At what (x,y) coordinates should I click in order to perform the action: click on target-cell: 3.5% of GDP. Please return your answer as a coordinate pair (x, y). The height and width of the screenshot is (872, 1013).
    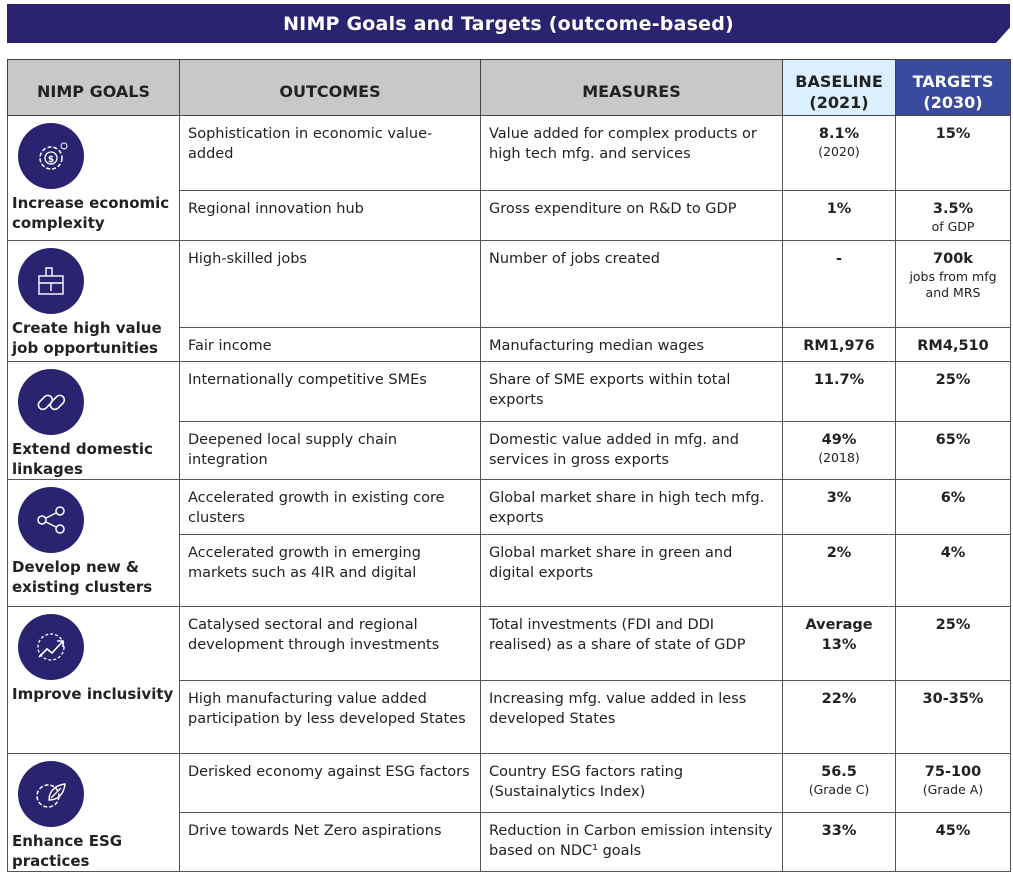
    Looking at the image, I should click on (953, 215).